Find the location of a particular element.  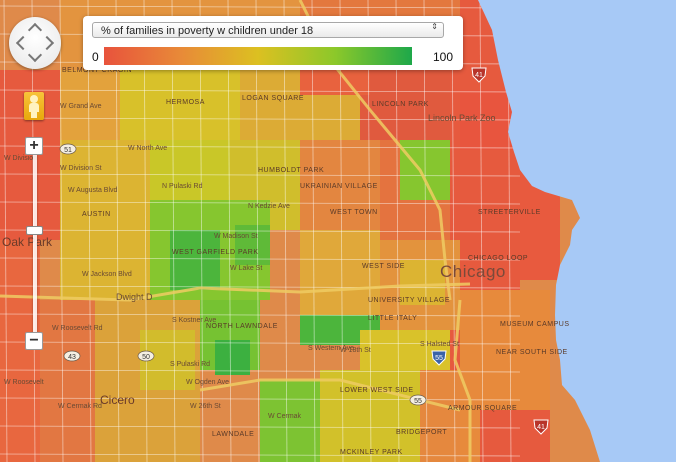

zoom-out-button: − is located at coordinates (34, 341).